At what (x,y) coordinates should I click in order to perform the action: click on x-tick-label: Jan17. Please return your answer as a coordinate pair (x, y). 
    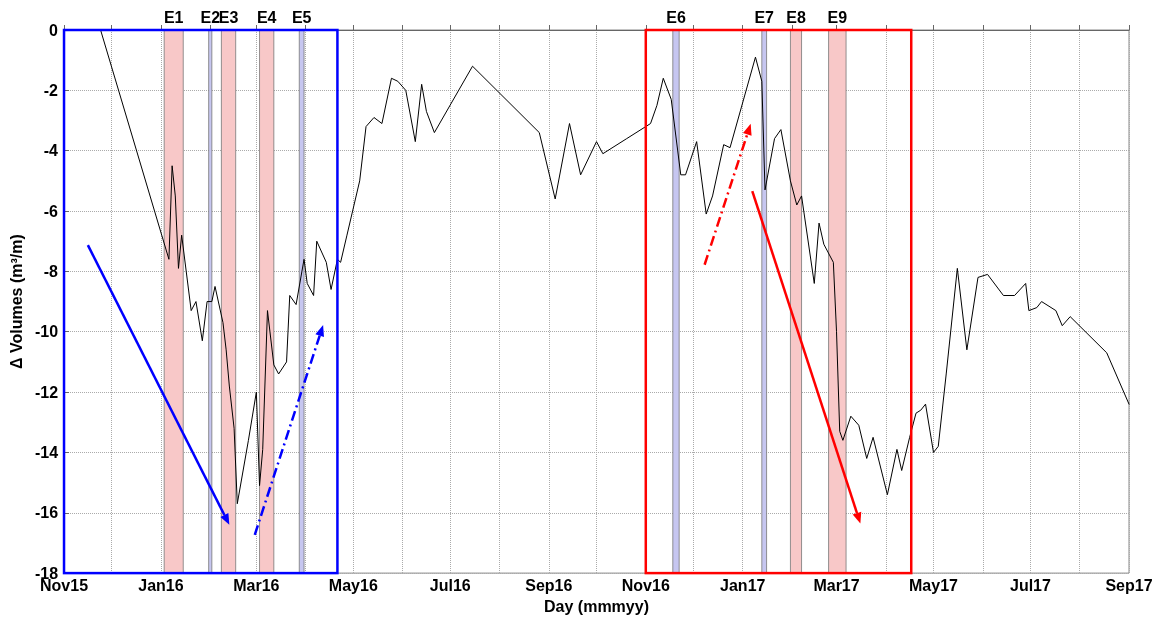
    Looking at the image, I should click on (743, 585).